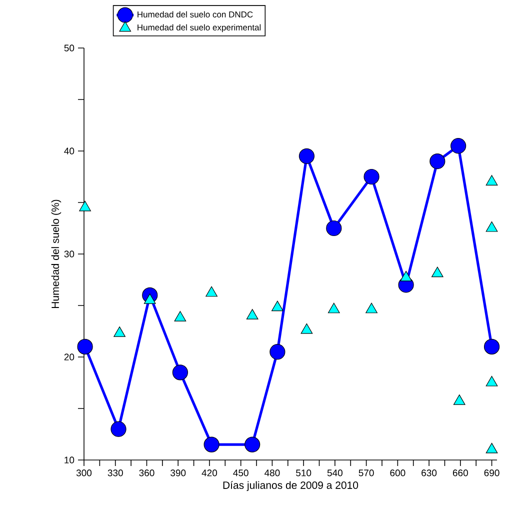 The width and height of the screenshot is (507, 508). I want to click on x-tick-label: 300, so click(84, 473).